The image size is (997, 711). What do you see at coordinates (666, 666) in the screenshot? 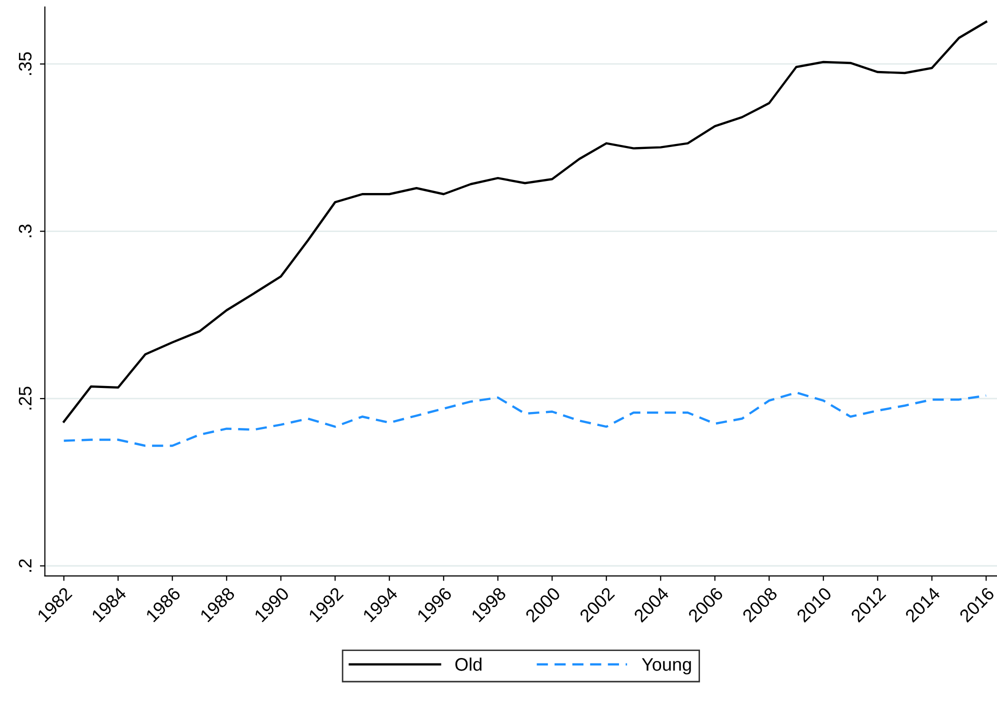
I see `legend-label: Young` at bounding box center [666, 666].